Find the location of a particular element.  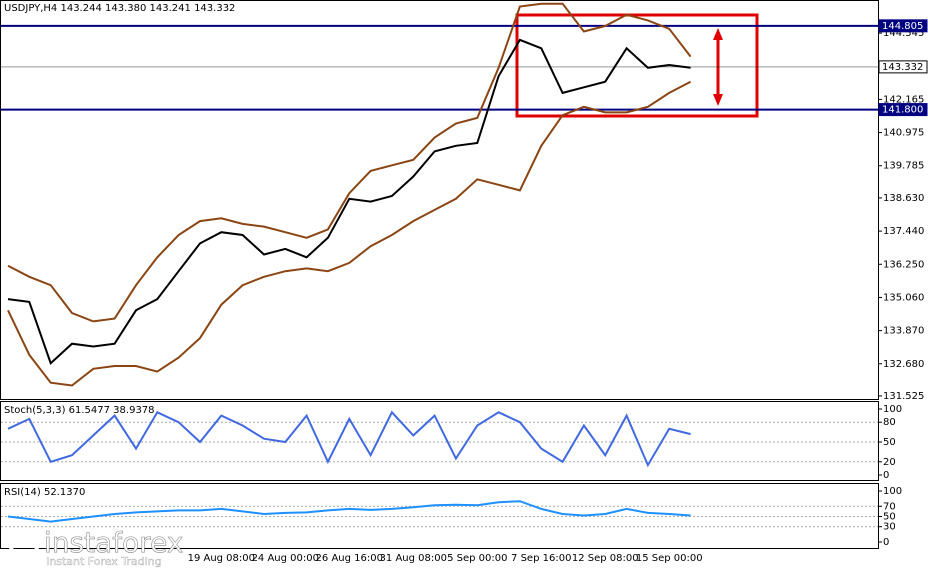

annotation is located at coordinates (637, 65).